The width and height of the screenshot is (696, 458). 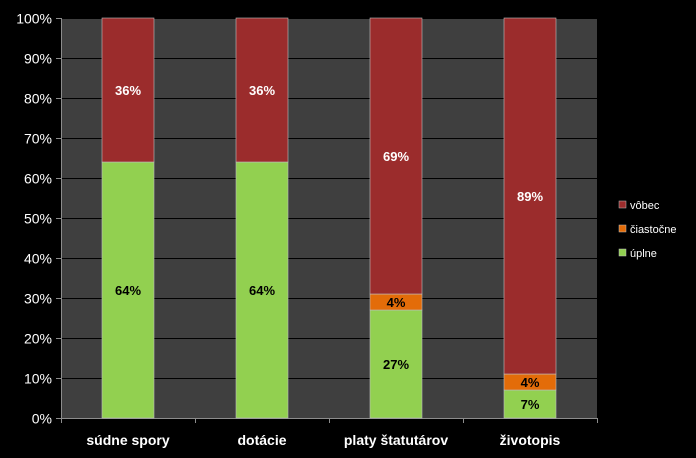 I want to click on y-tick-label: 90%, so click(x=38, y=59).